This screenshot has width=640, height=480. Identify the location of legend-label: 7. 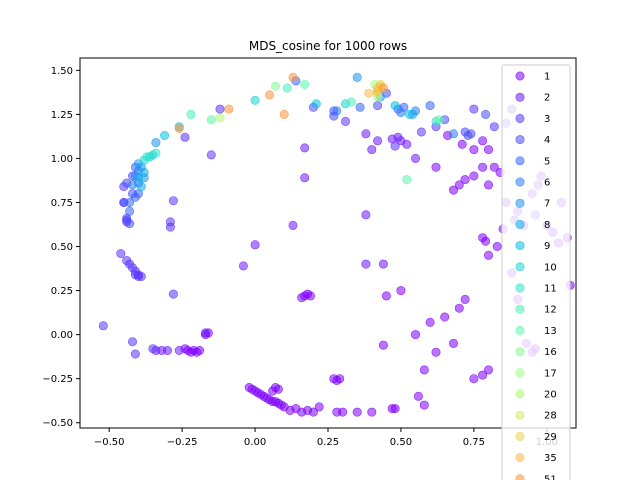
(547, 204).